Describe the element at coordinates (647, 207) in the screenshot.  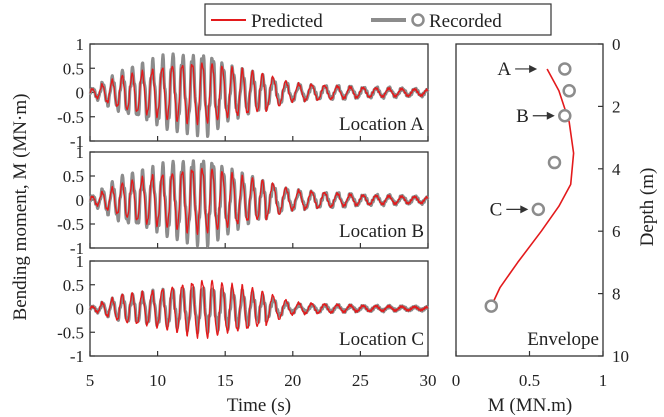
I see `envelope-y-axis-label: Depth (m)` at that location.